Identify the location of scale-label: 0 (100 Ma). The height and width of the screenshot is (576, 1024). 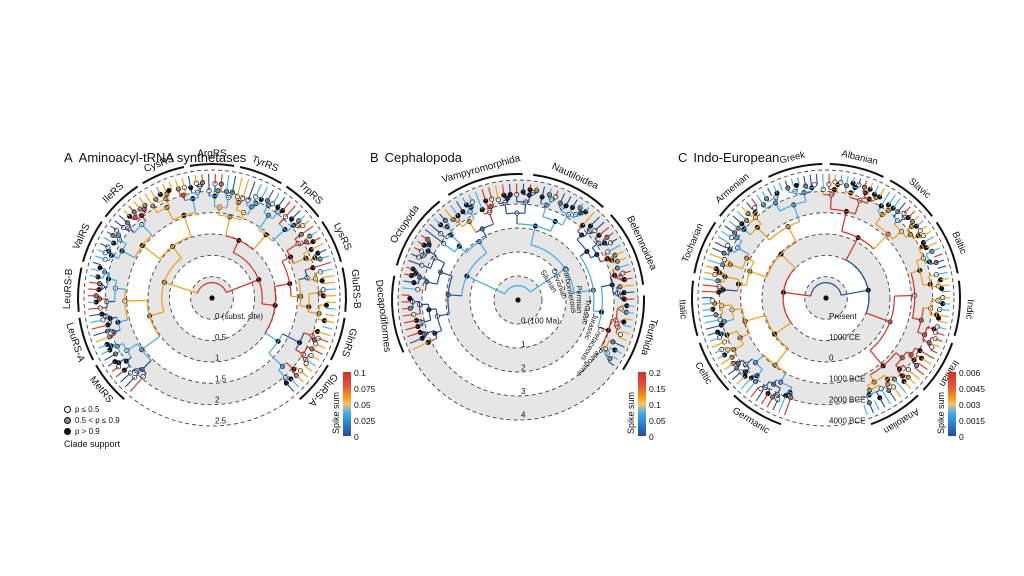
(540, 321).